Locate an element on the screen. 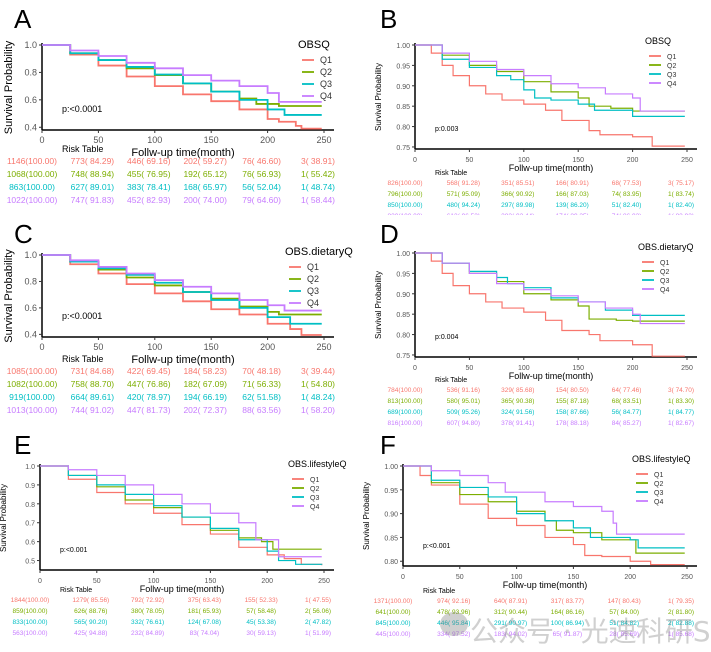 The image size is (711, 652). risk-table-cell: 1279( 85.56) is located at coordinates (90, 600).